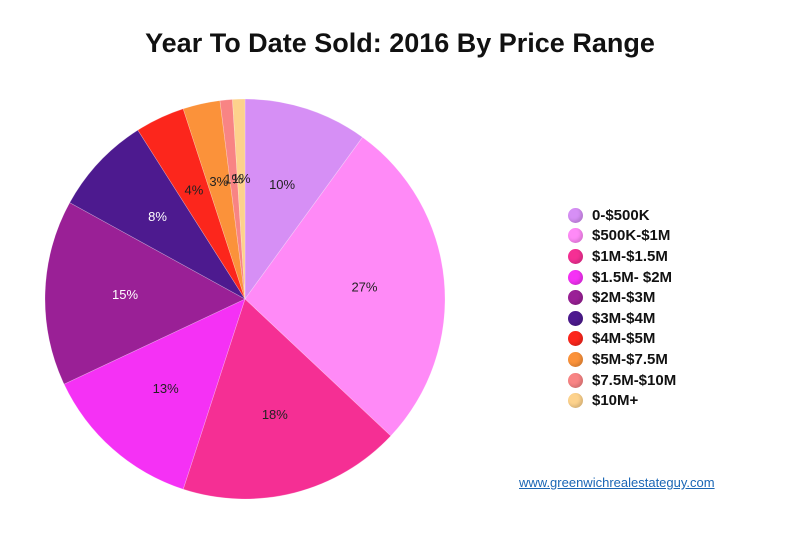  I want to click on legend-label: $2M-$3M, so click(624, 298).